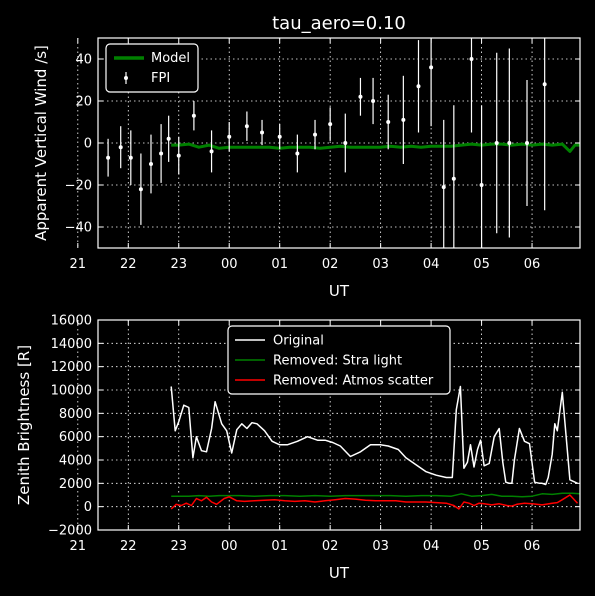 Image resolution: width=595 pixels, height=596 pixels. What do you see at coordinates (75, 437) in the screenshot?
I see `y-tick-label: 6000` at bounding box center [75, 437].